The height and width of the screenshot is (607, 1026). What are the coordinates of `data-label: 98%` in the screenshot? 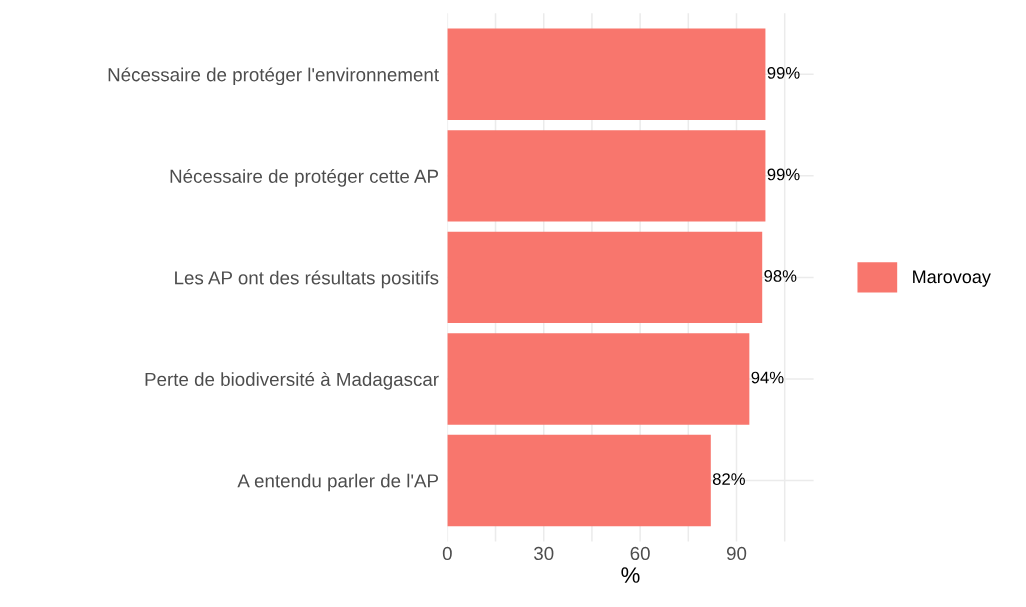 It's located at (780, 276).